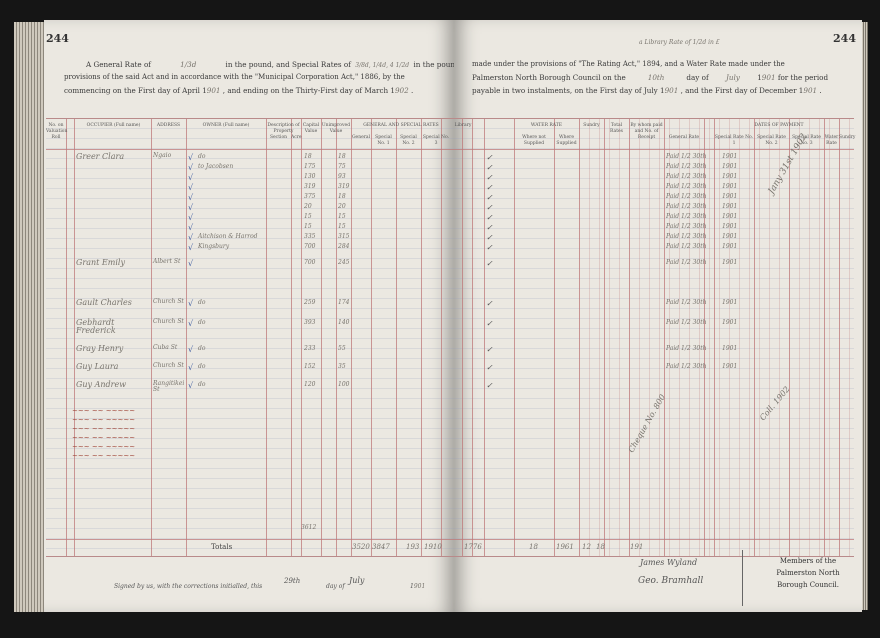 The image size is (880, 638). I want to click on column-header: Unimproved Value, so click(336, 128).